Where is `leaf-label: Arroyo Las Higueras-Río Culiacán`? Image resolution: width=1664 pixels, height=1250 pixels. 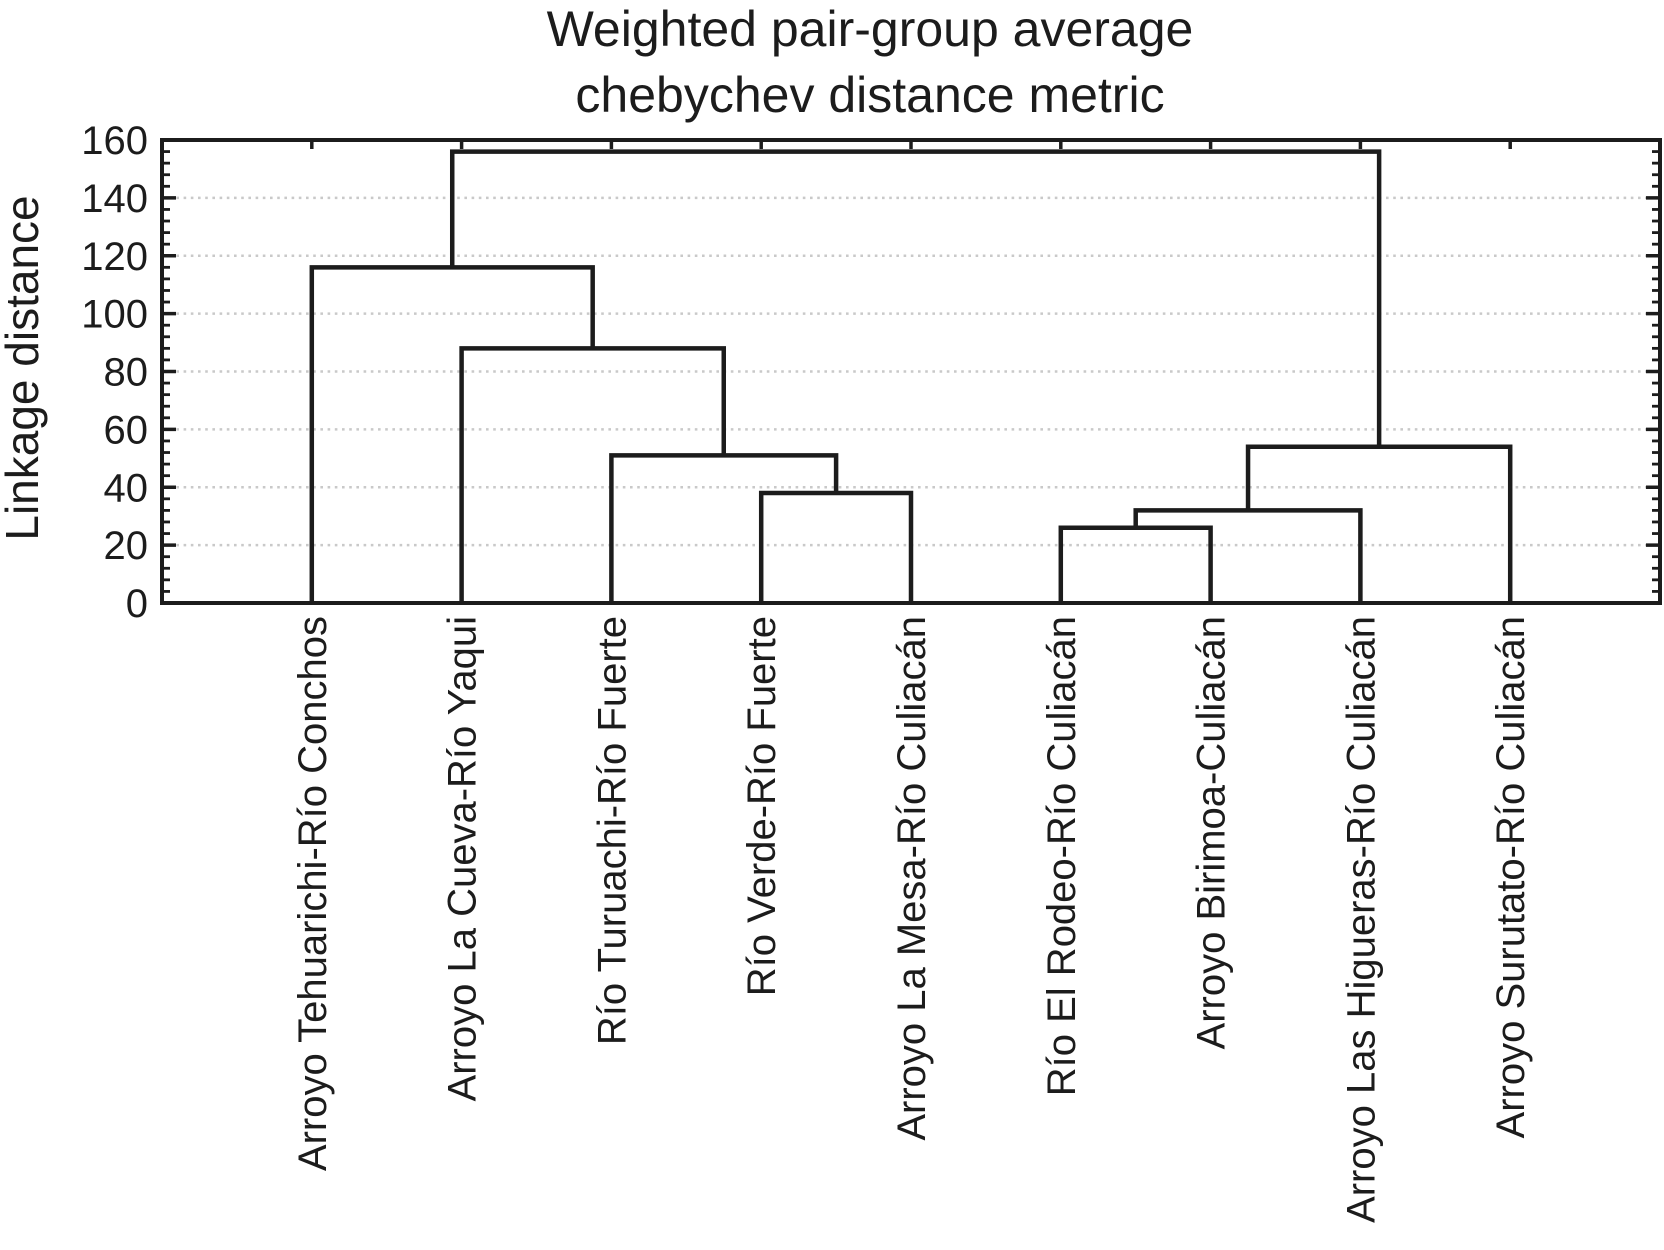
leaf-label: Arroyo Las Higueras-Río Culiacán is located at coordinates (1361, 919).